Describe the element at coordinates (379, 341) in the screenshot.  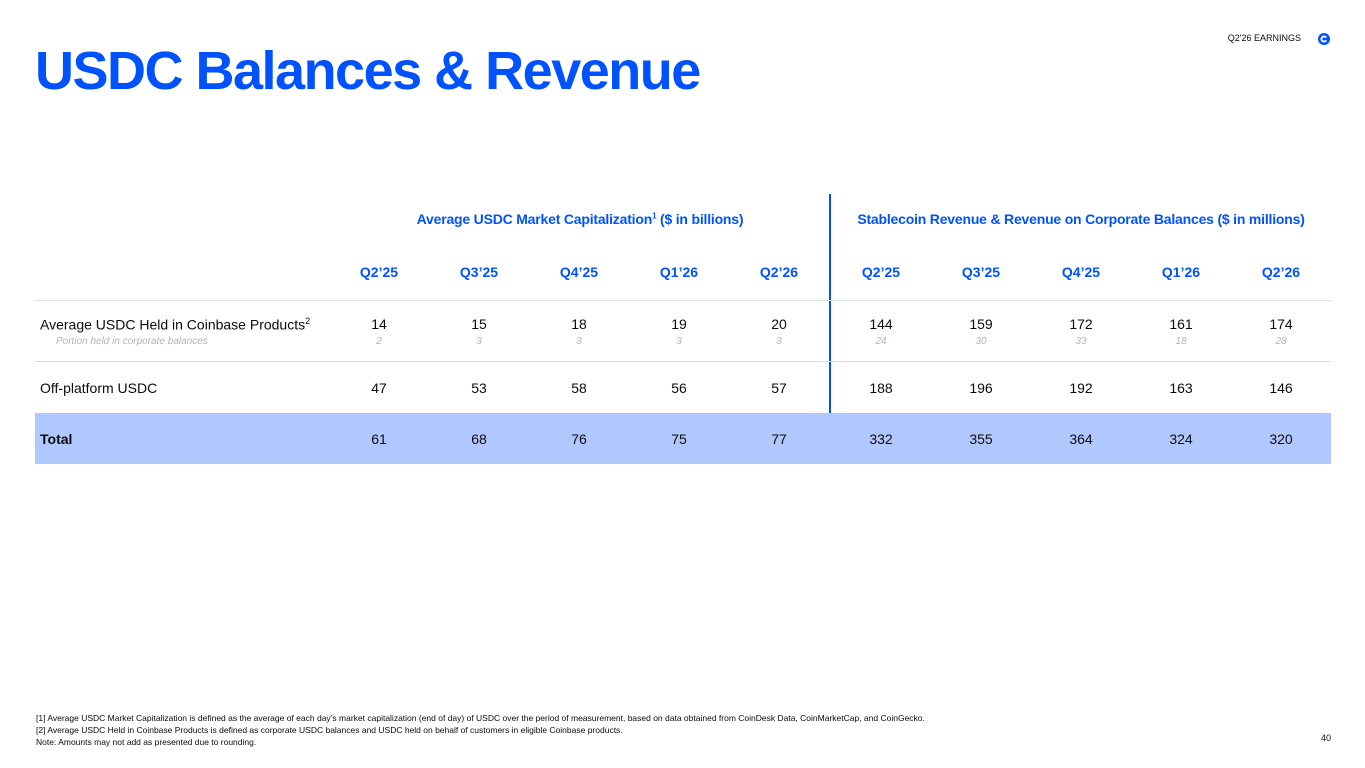
I see `cell-corporate-portion: 2` at that location.